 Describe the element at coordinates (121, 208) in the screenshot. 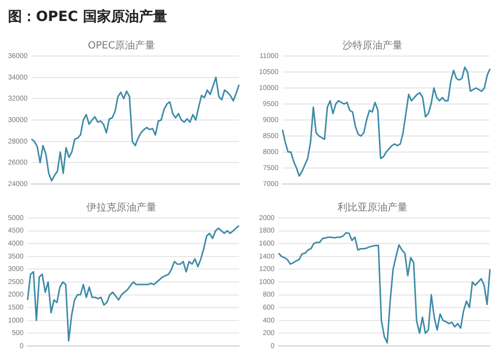

I see `chart-title: 伊拉克原油产量` at that location.